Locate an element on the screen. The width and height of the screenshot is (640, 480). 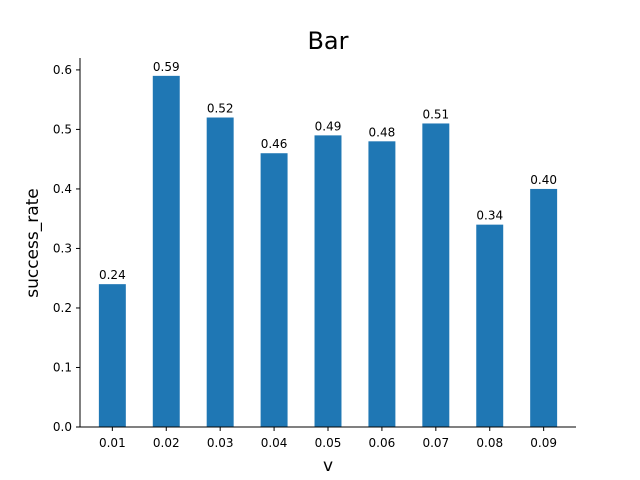
y-tick-label: 0.2 is located at coordinates (62, 308).